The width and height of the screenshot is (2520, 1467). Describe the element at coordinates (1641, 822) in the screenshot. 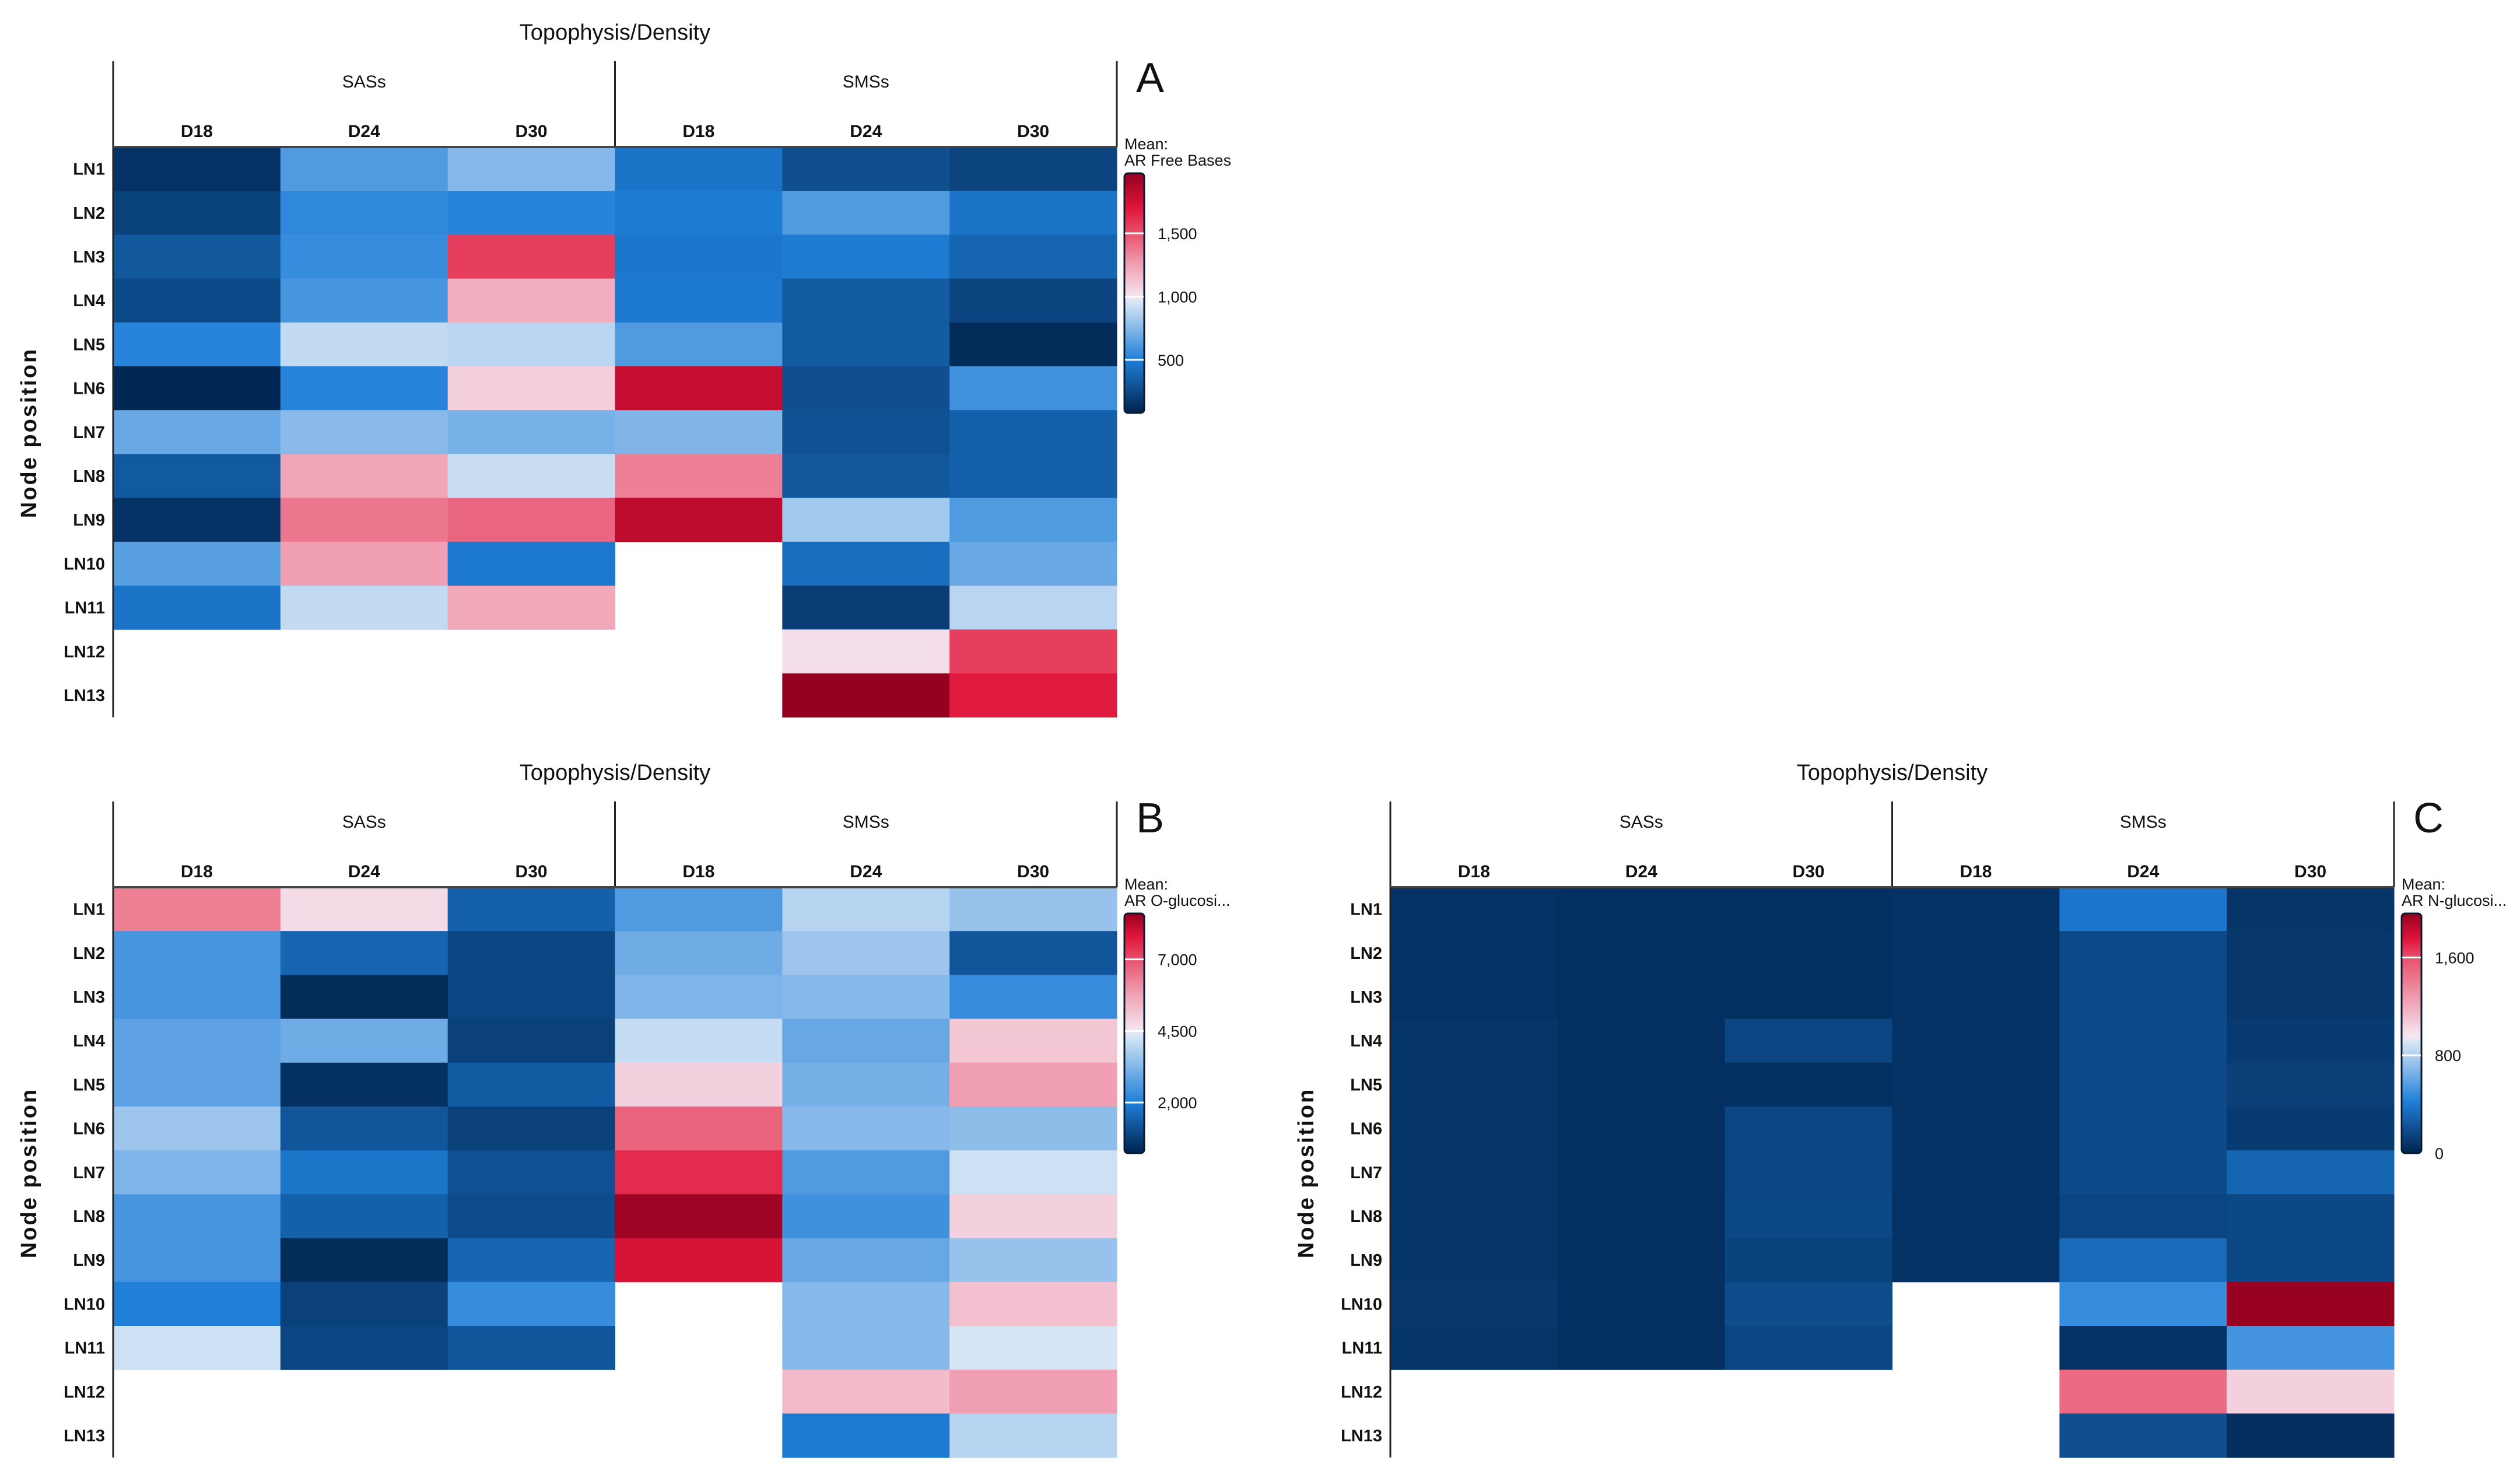

I see `group-label: SASs` at that location.